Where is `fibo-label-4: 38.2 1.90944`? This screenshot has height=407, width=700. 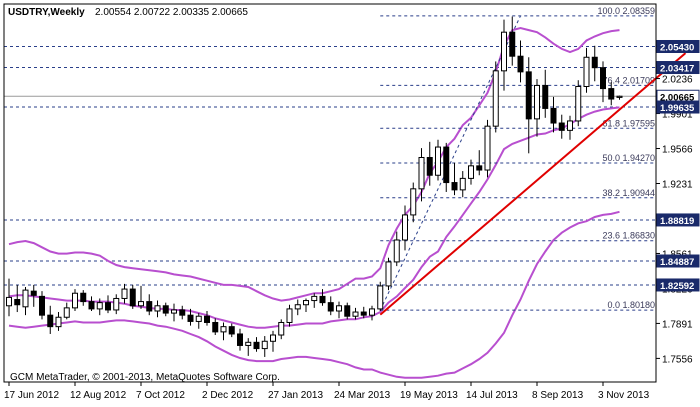
fibo-label-4: 38.2 1.90944 is located at coordinates (628, 193).